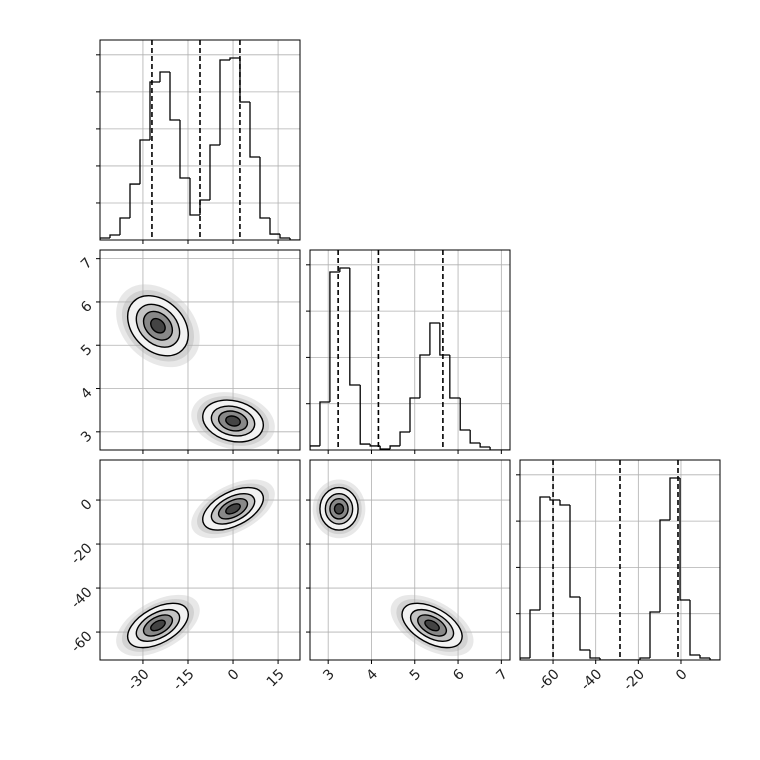 This screenshot has height=760, width=760. I want to click on y-tick-label: 7, so click(87, 264).